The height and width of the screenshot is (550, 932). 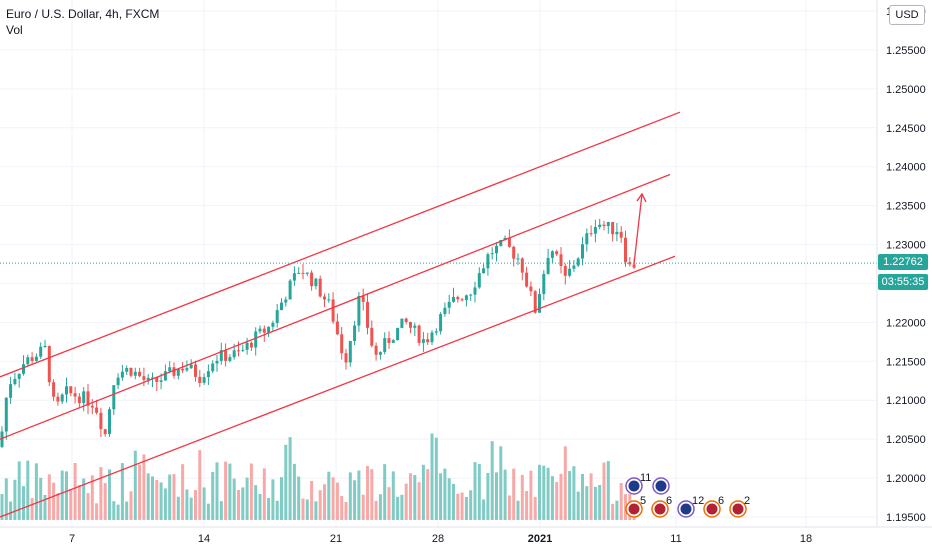 What do you see at coordinates (686, 509) in the screenshot?
I see `eu-flag-icon` at bounding box center [686, 509].